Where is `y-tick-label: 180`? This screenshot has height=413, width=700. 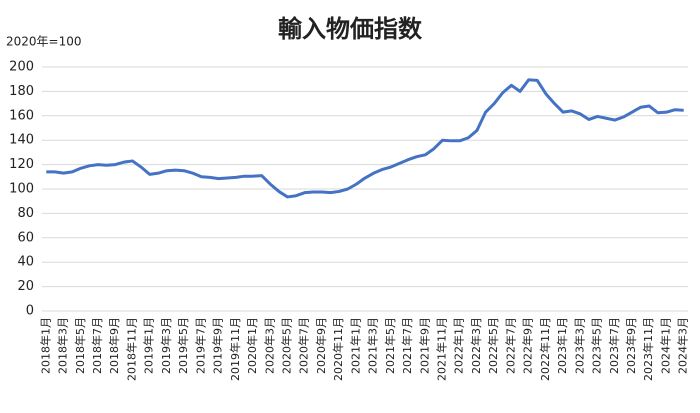
y-tick-label: 180 is located at coordinates (21, 91).